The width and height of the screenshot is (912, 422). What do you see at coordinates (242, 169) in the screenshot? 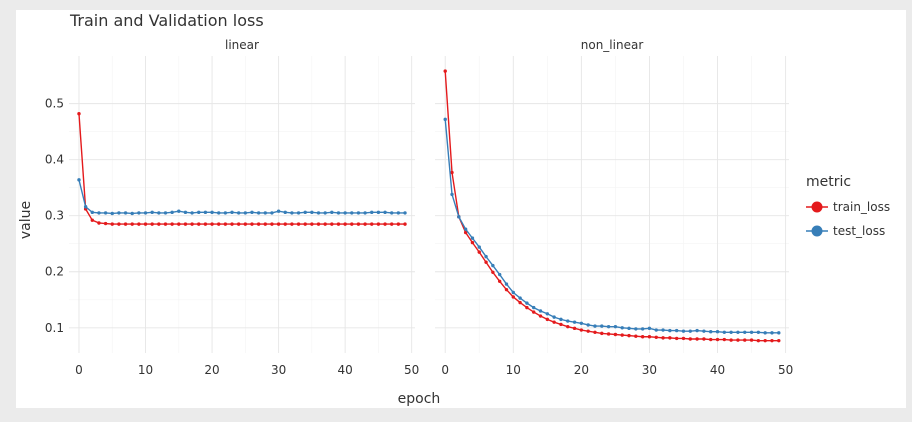
I see `series-line-train-loss` at bounding box center [242, 169].